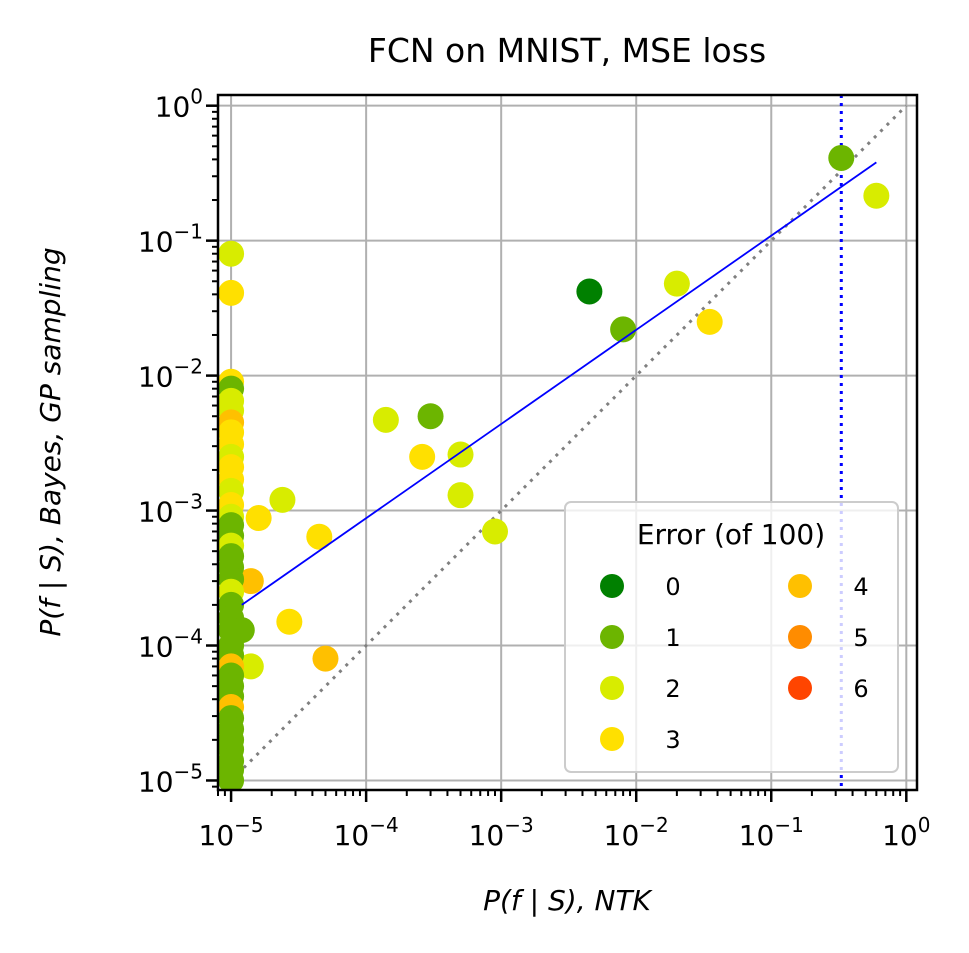  I want to click on legend-label-1: 1, so click(672, 638).